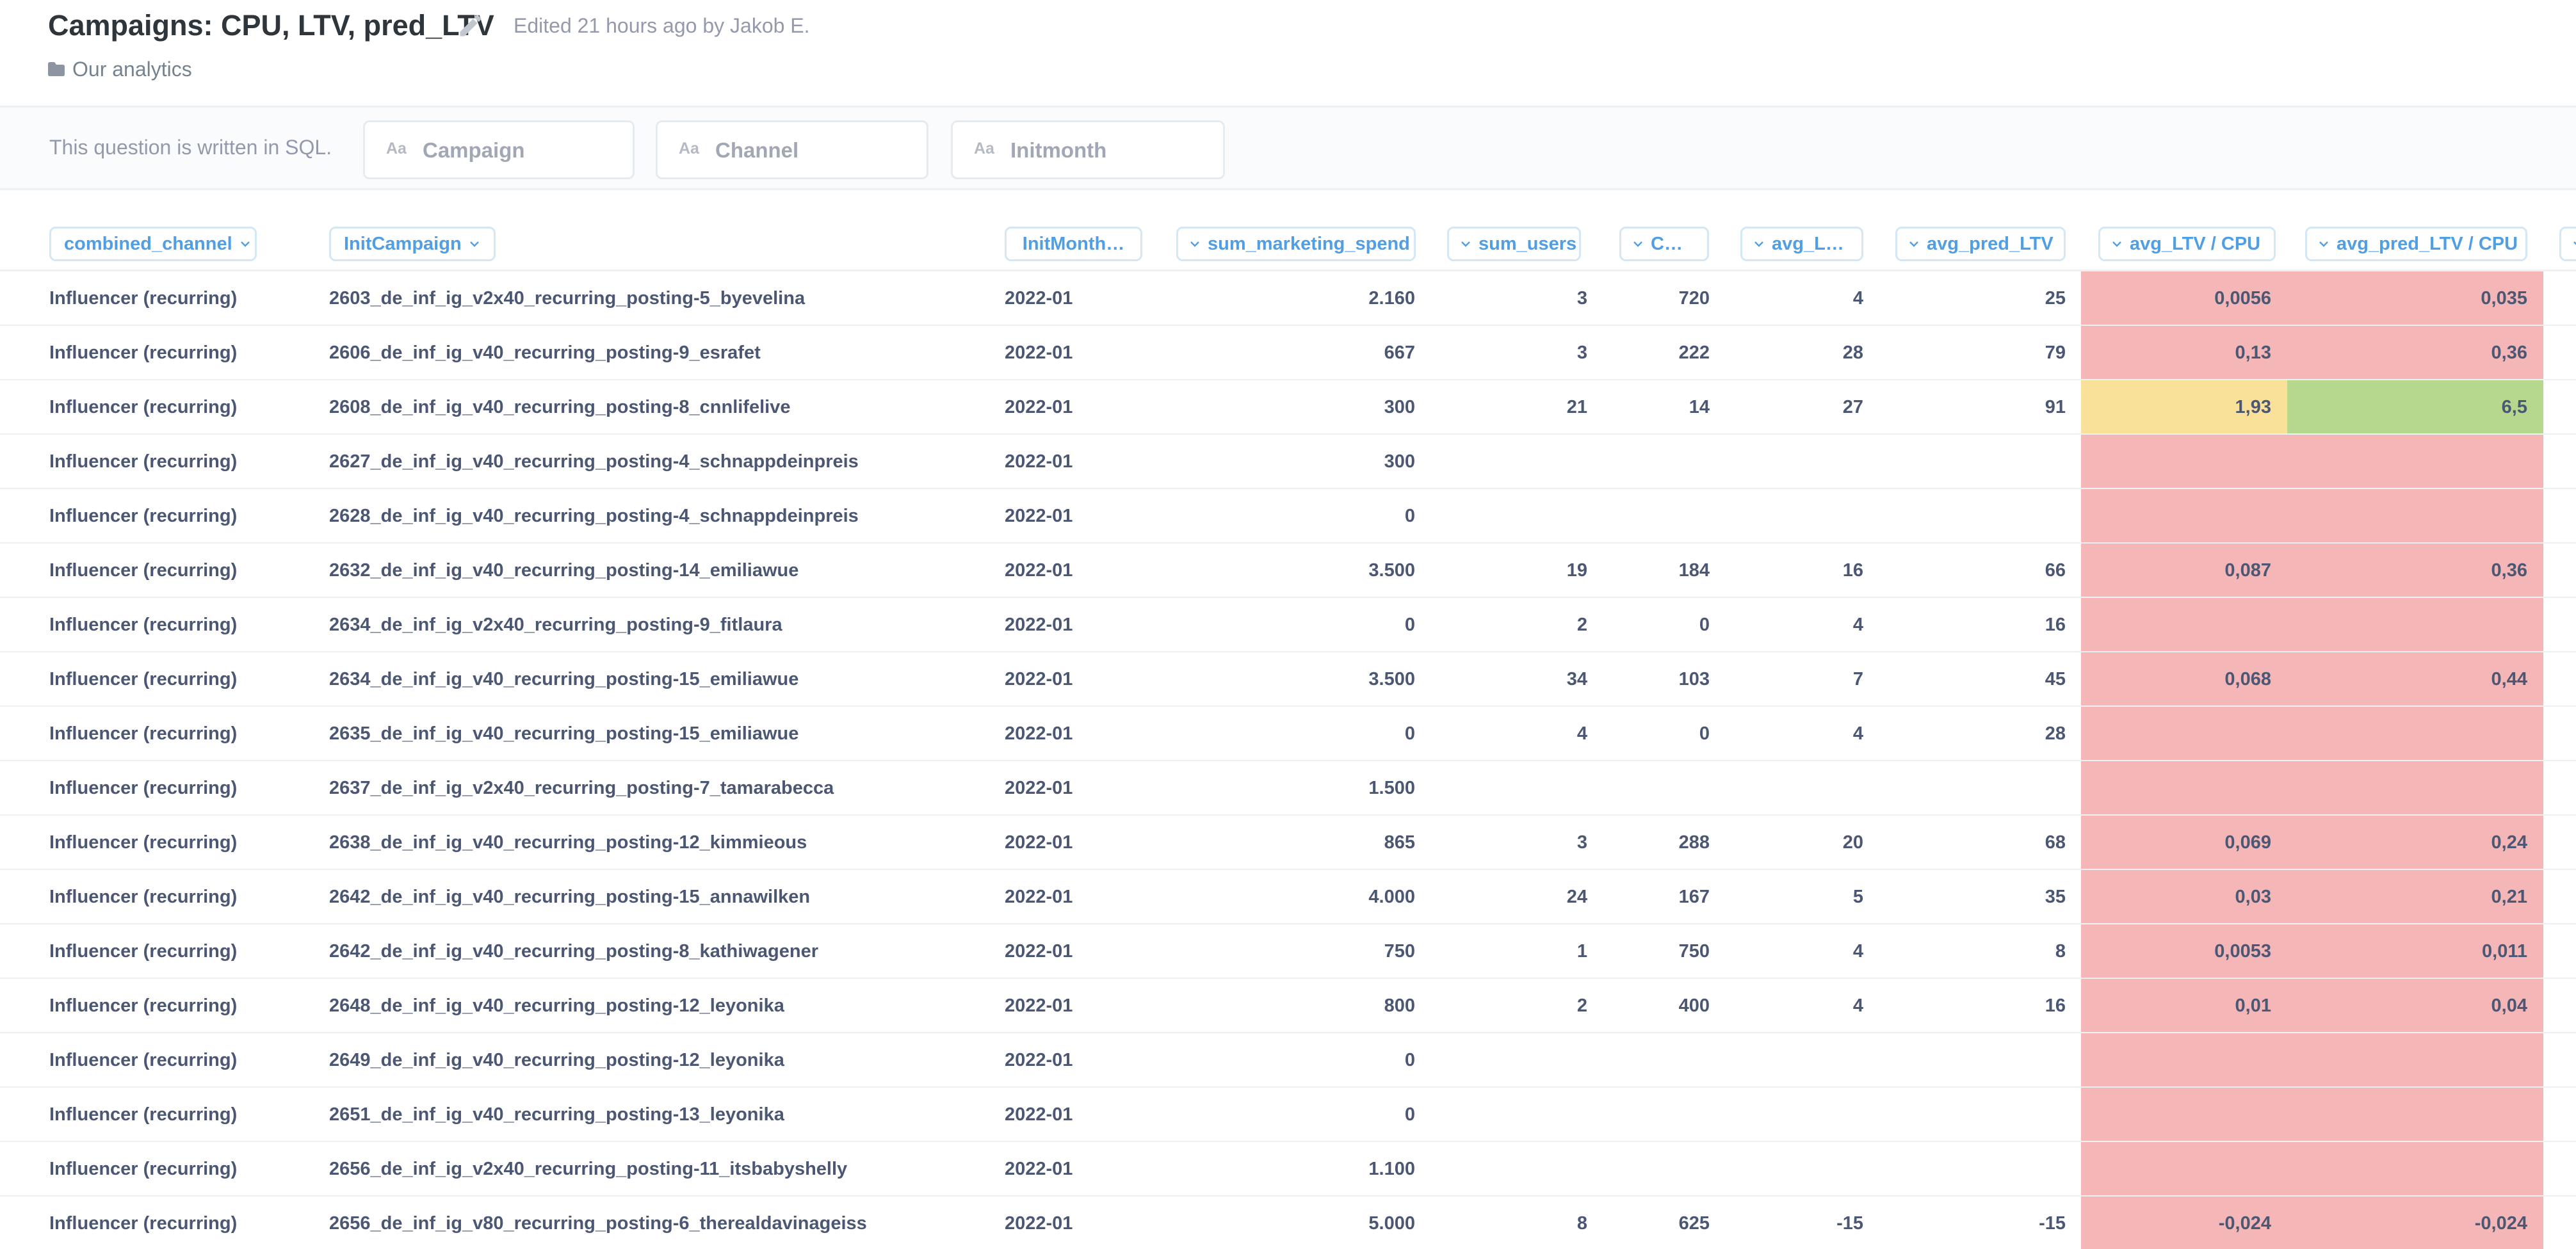 The width and height of the screenshot is (2576, 1249). I want to click on cell-sum-marketing-spend: 5.000, so click(1391, 1223).